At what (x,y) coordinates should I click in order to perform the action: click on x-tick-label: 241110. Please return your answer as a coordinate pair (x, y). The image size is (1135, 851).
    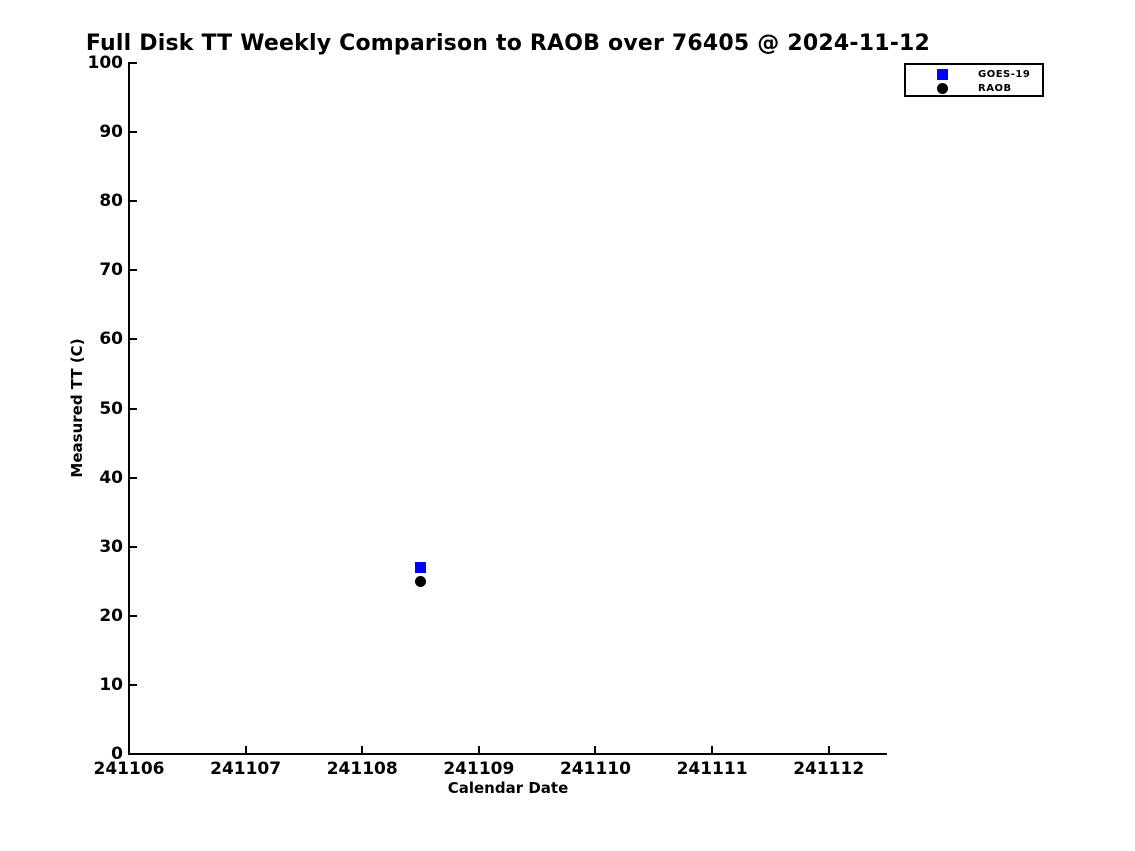
    Looking at the image, I should click on (595, 769).